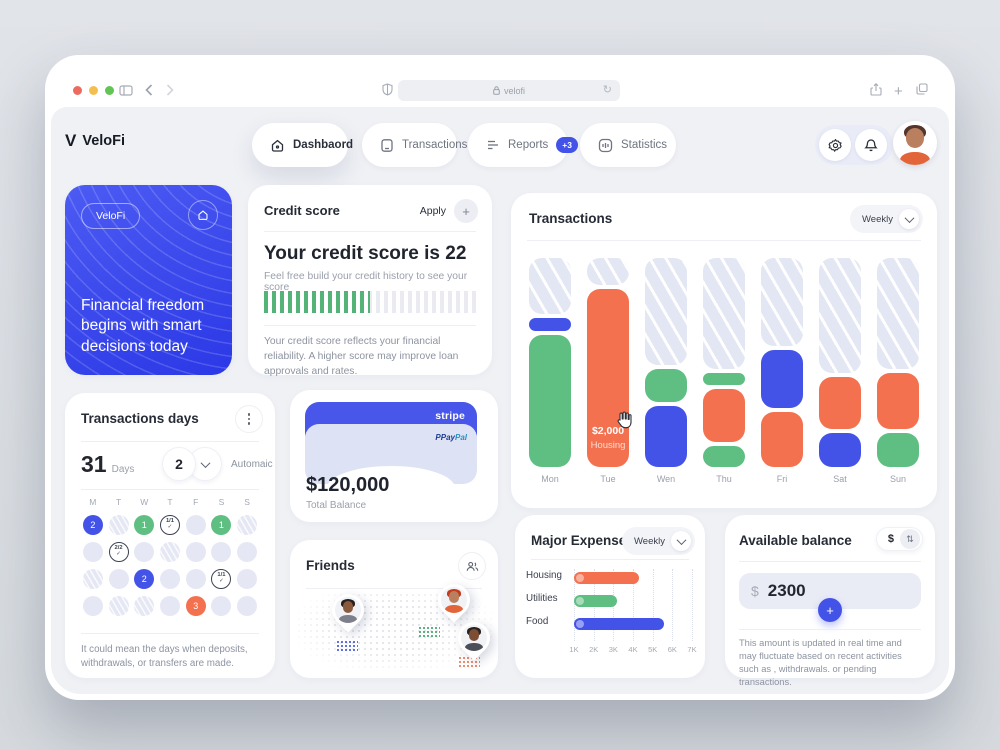 The height and width of the screenshot is (750, 1000). What do you see at coordinates (607, 90) in the screenshot?
I see `reload-icon: ↻` at bounding box center [607, 90].